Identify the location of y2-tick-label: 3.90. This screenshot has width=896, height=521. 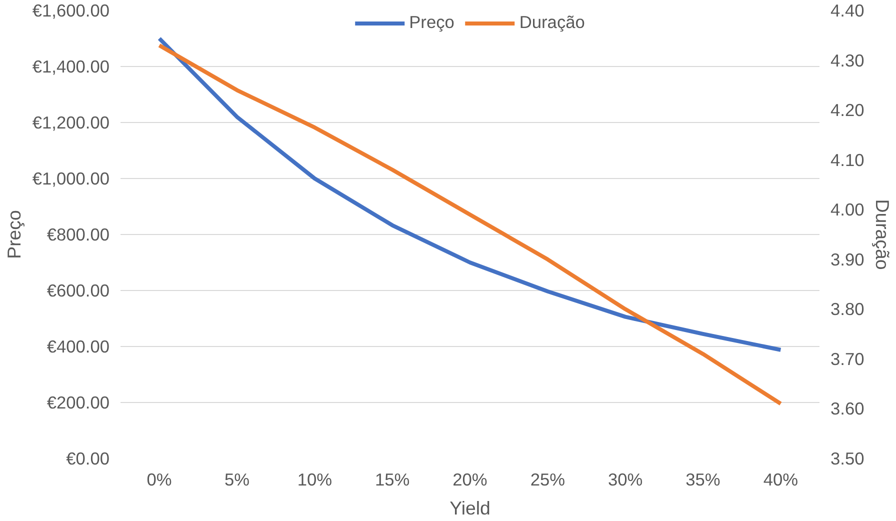
(847, 259).